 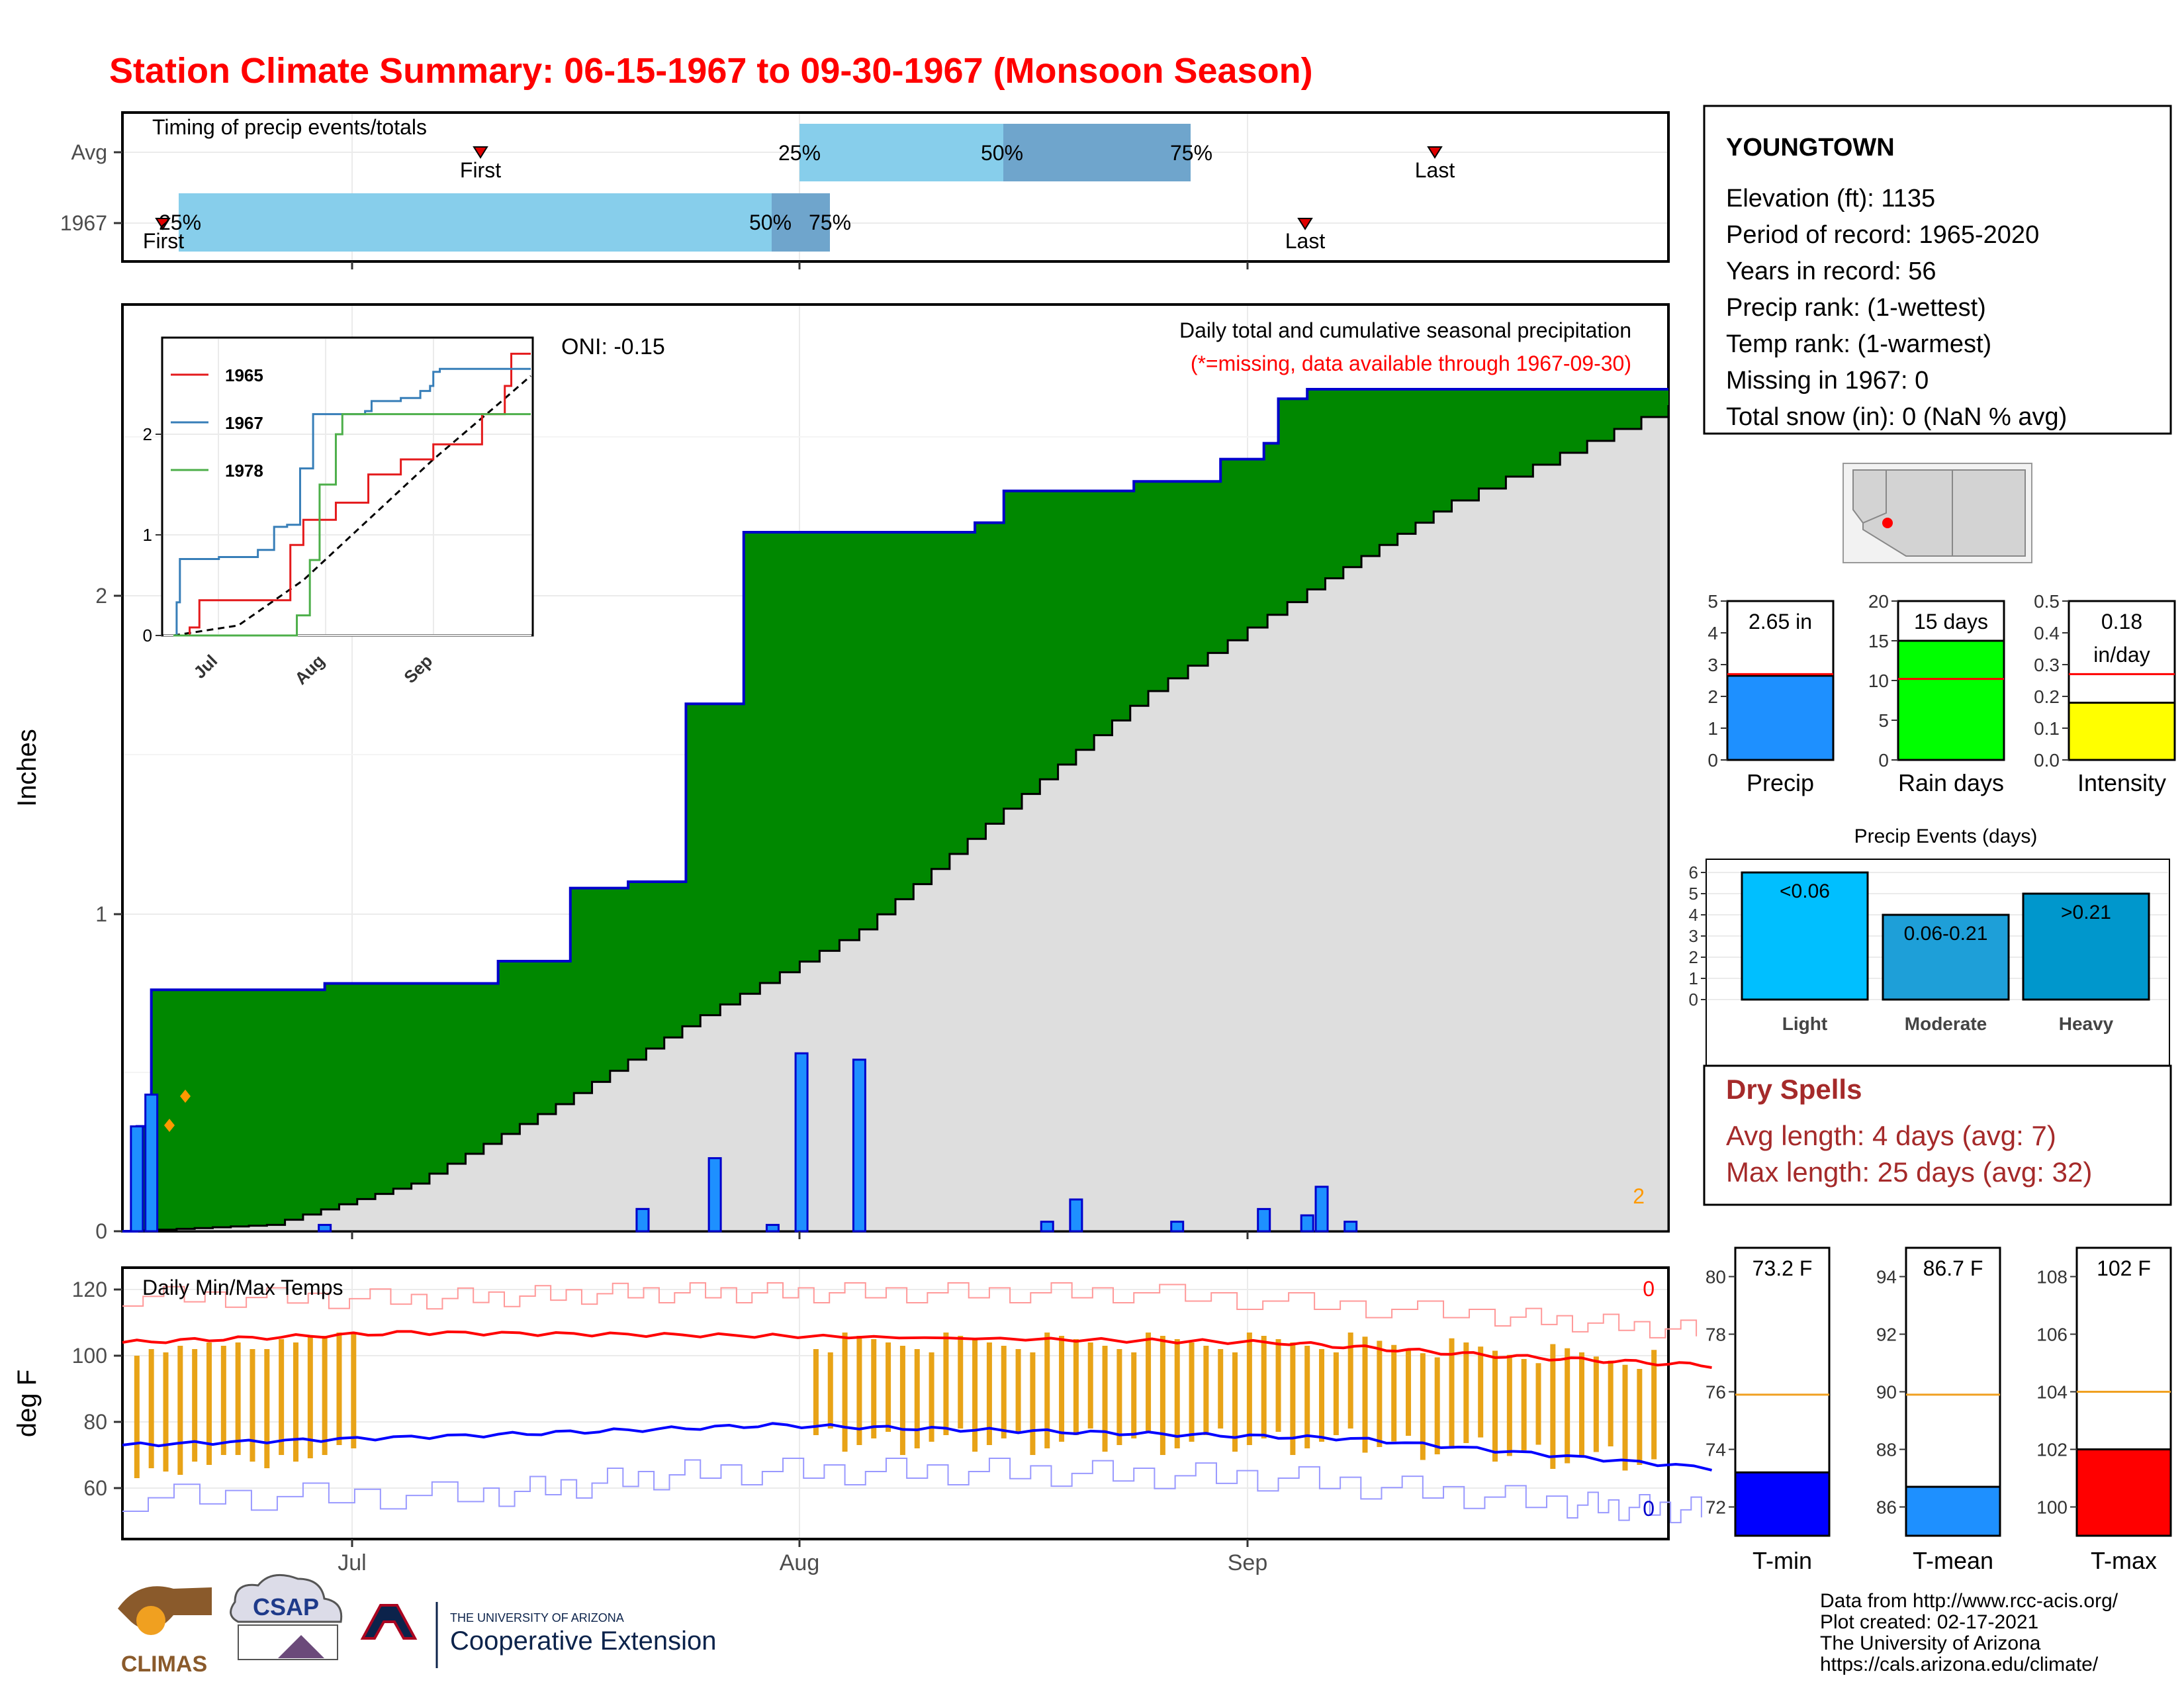 I want to click on minibar-tick: 0.5, so click(x=2047, y=601).